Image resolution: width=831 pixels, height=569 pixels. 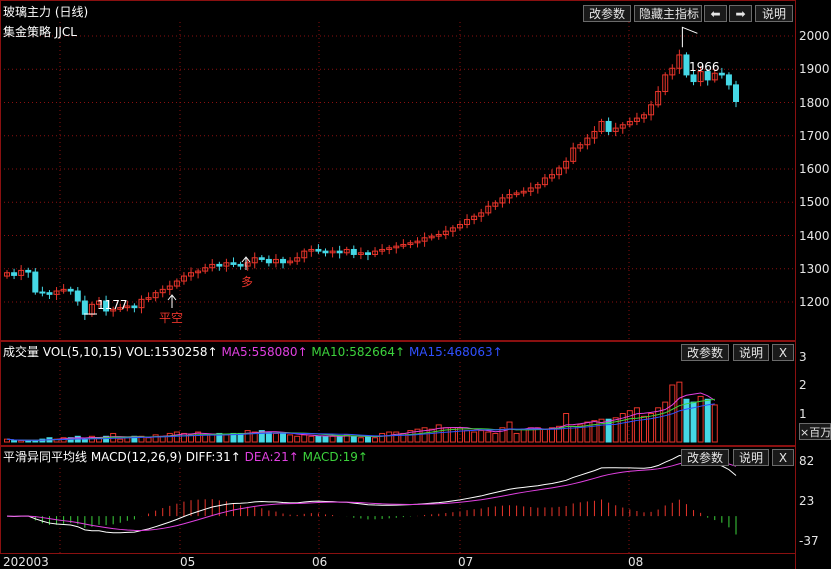 I want to click on hide-indicator-button: 隐藏主指标, so click(x=668, y=13).